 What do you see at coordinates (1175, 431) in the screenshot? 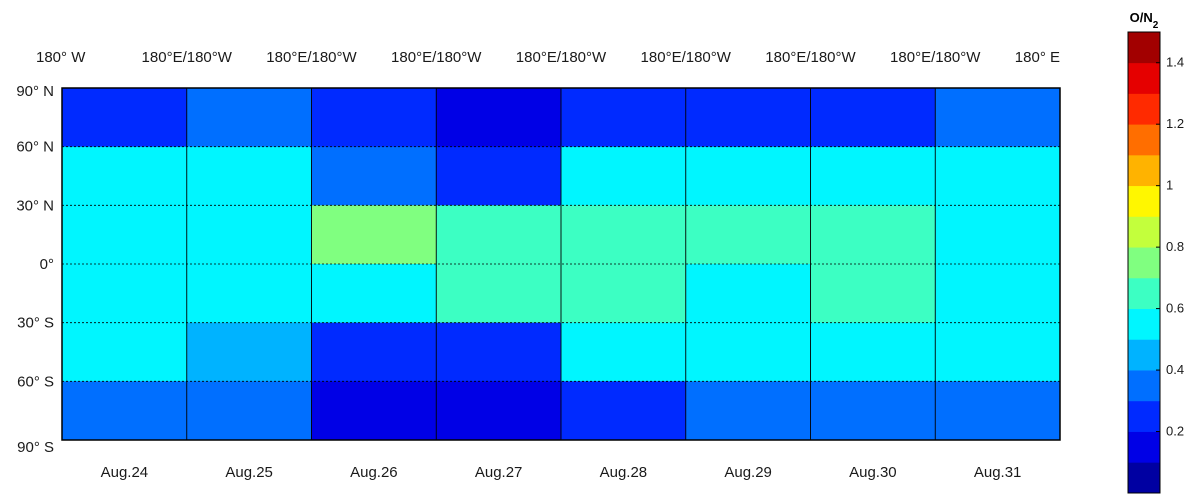
I see `colorbar-tick-label: 0.2` at bounding box center [1175, 431].